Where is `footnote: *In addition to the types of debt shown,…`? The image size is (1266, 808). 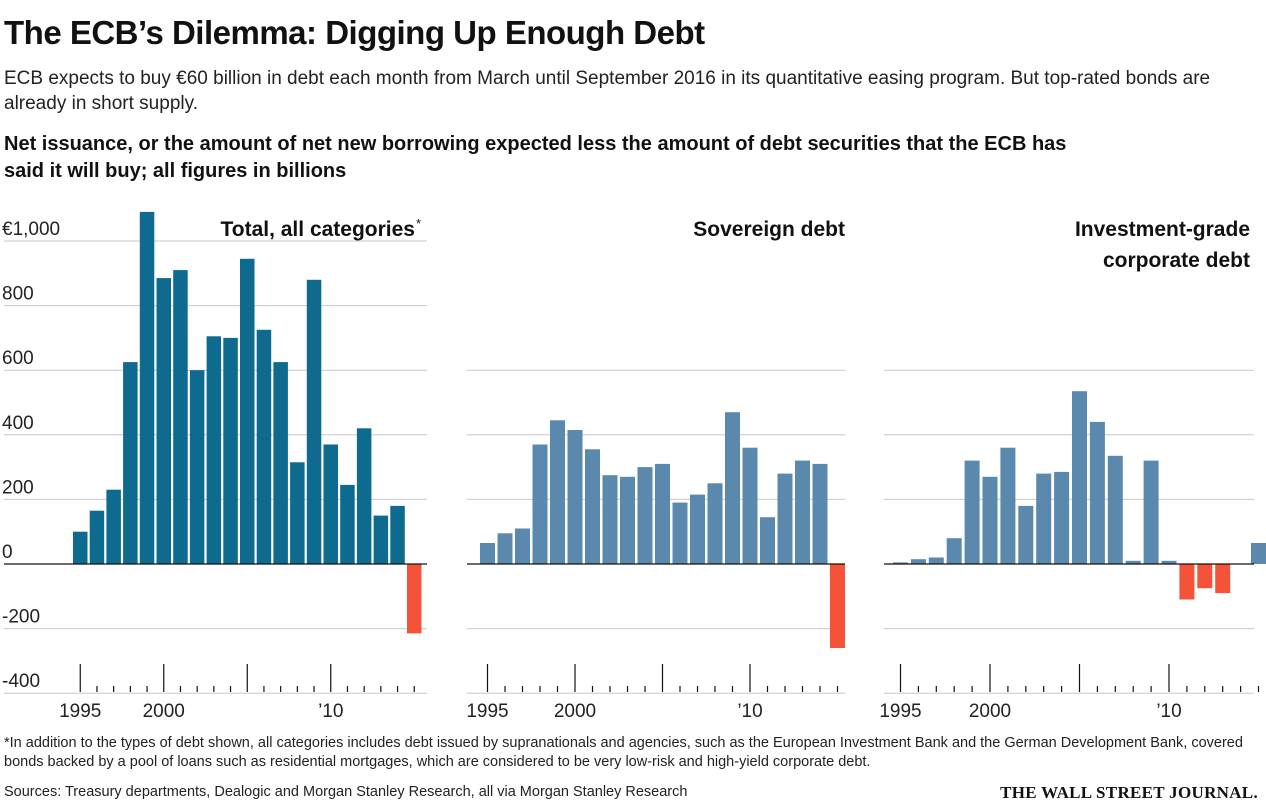 footnote: *In addition to the types of debt shown,… is located at coordinates (623, 752).